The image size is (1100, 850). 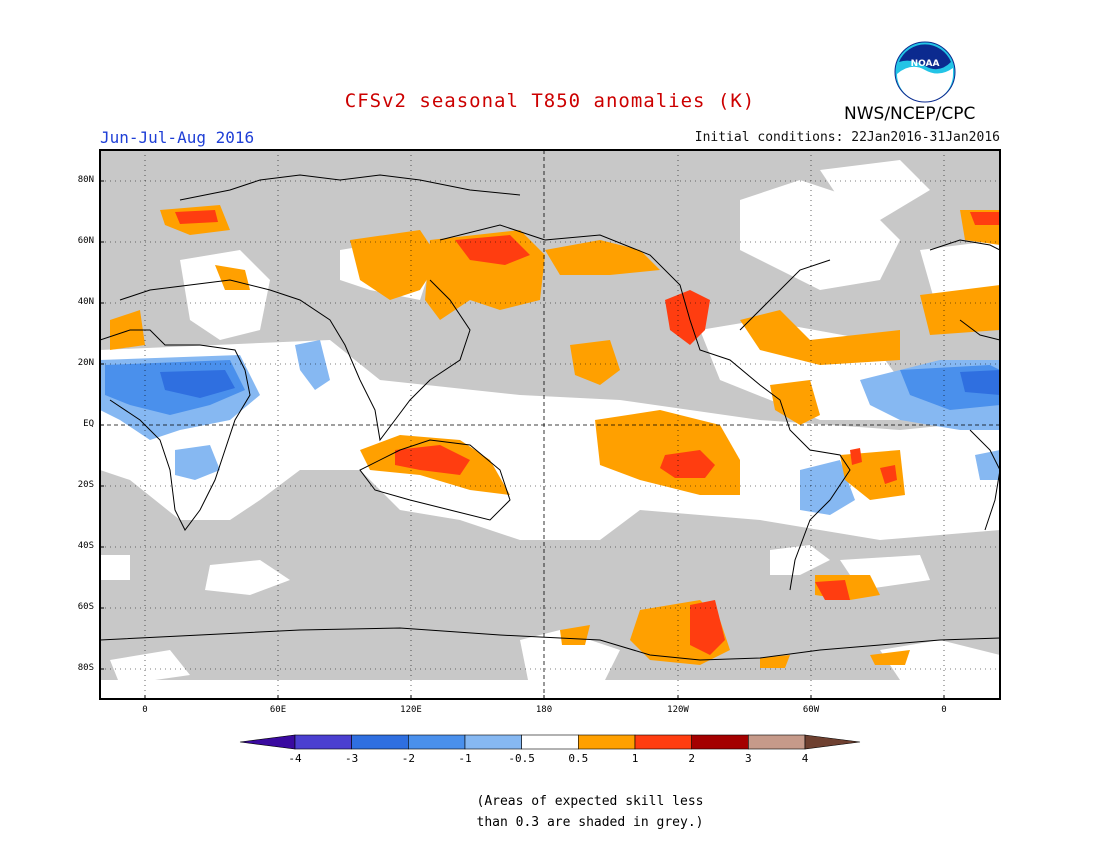 I want to click on lat-label-60n: 60N, so click(x=85, y=241).